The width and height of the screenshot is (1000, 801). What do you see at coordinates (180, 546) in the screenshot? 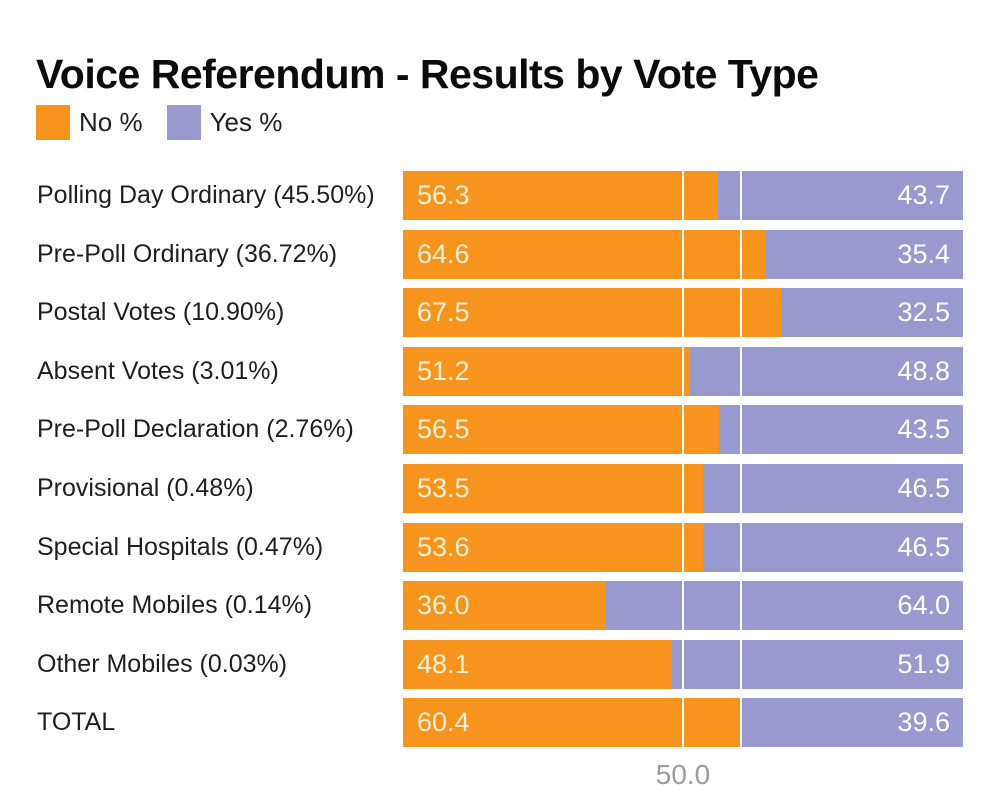
I see `category-label: Special Hospitals (0.47%)` at bounding box center [180, 546].